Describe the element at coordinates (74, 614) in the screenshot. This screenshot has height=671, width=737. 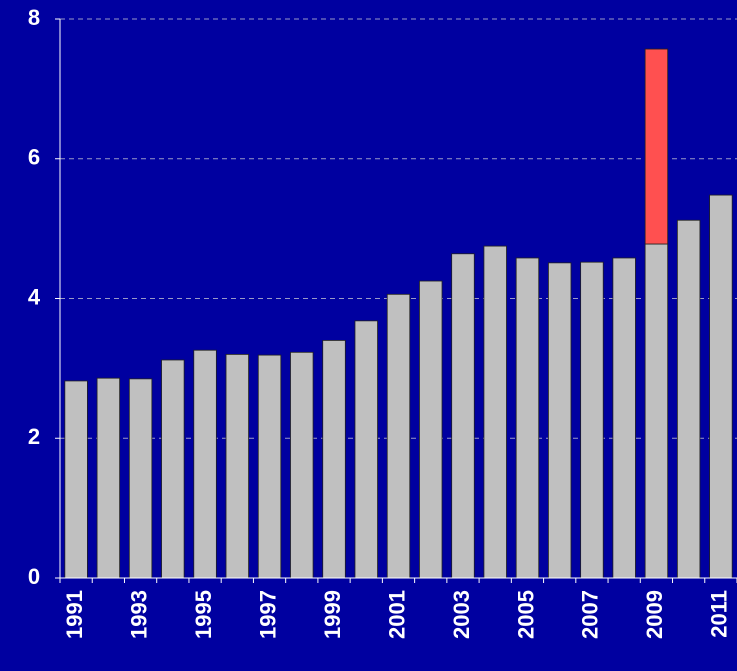
I see `x-tick-label: 1991` at that location.